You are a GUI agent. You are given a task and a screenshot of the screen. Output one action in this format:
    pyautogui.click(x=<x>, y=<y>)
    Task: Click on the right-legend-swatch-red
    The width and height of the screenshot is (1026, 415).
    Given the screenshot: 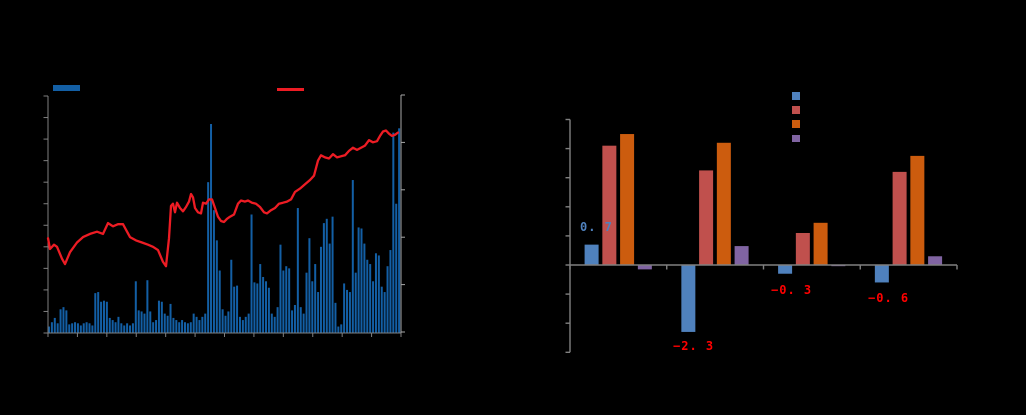 What is the action you would take?
    pyautogui.click(x=796, y=110)
    